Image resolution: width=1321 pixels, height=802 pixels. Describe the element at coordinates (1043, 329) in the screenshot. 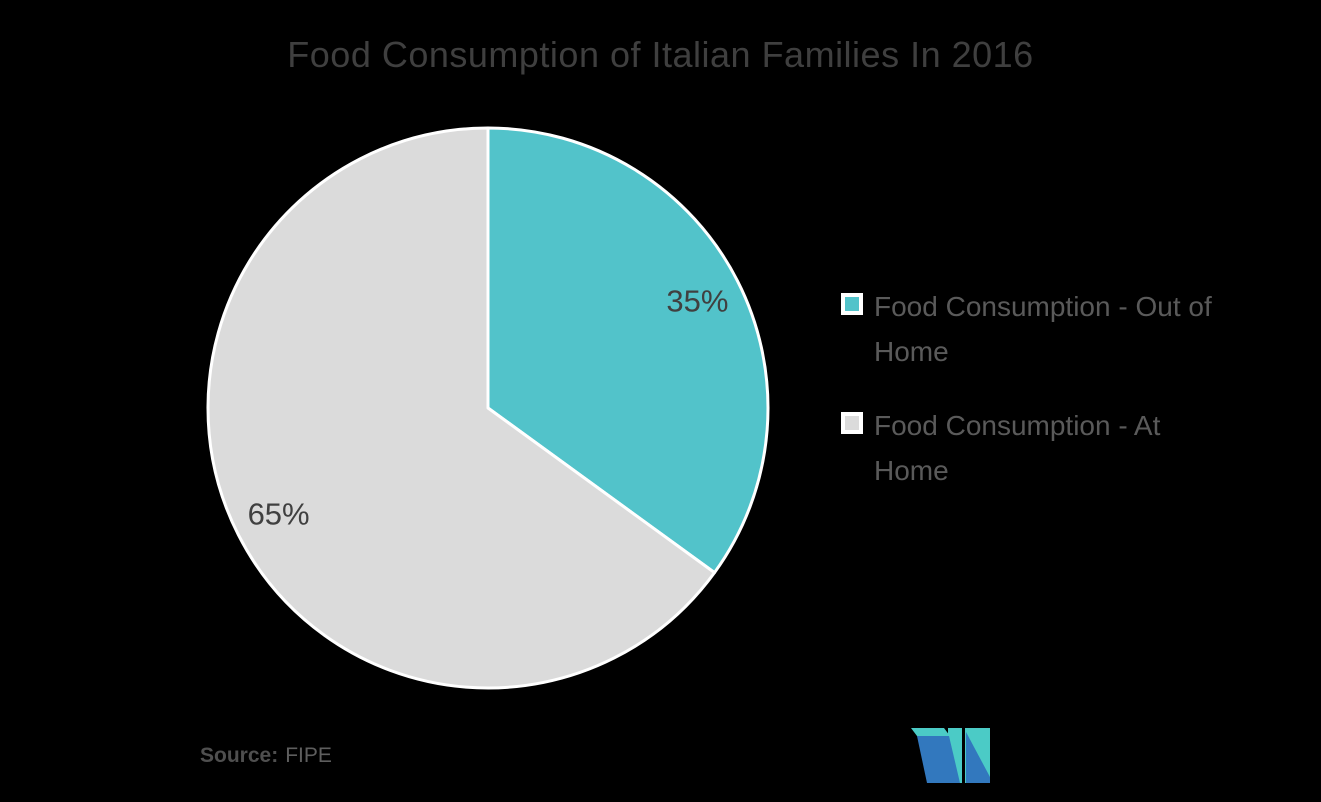

I see `legend-label: Food Consumption - Out of Home` at that location.